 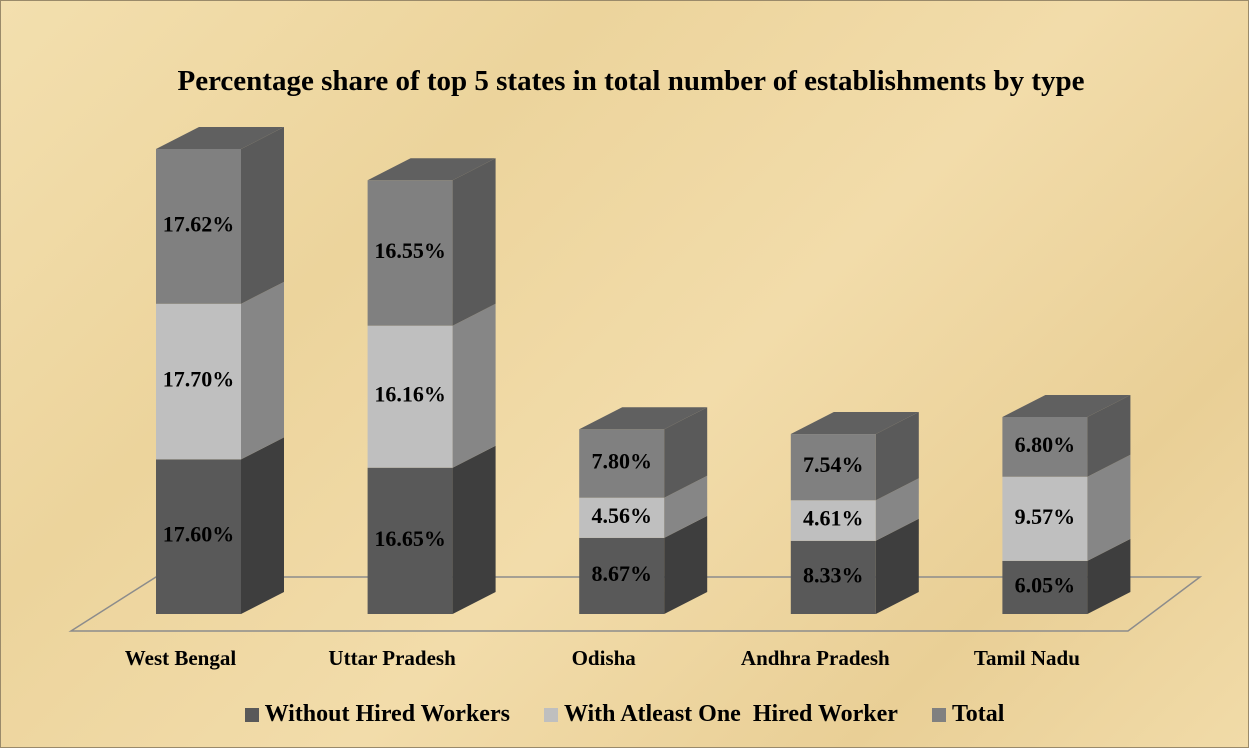 I want to click on data-label: 4.56%, so click(x=621, y=515).